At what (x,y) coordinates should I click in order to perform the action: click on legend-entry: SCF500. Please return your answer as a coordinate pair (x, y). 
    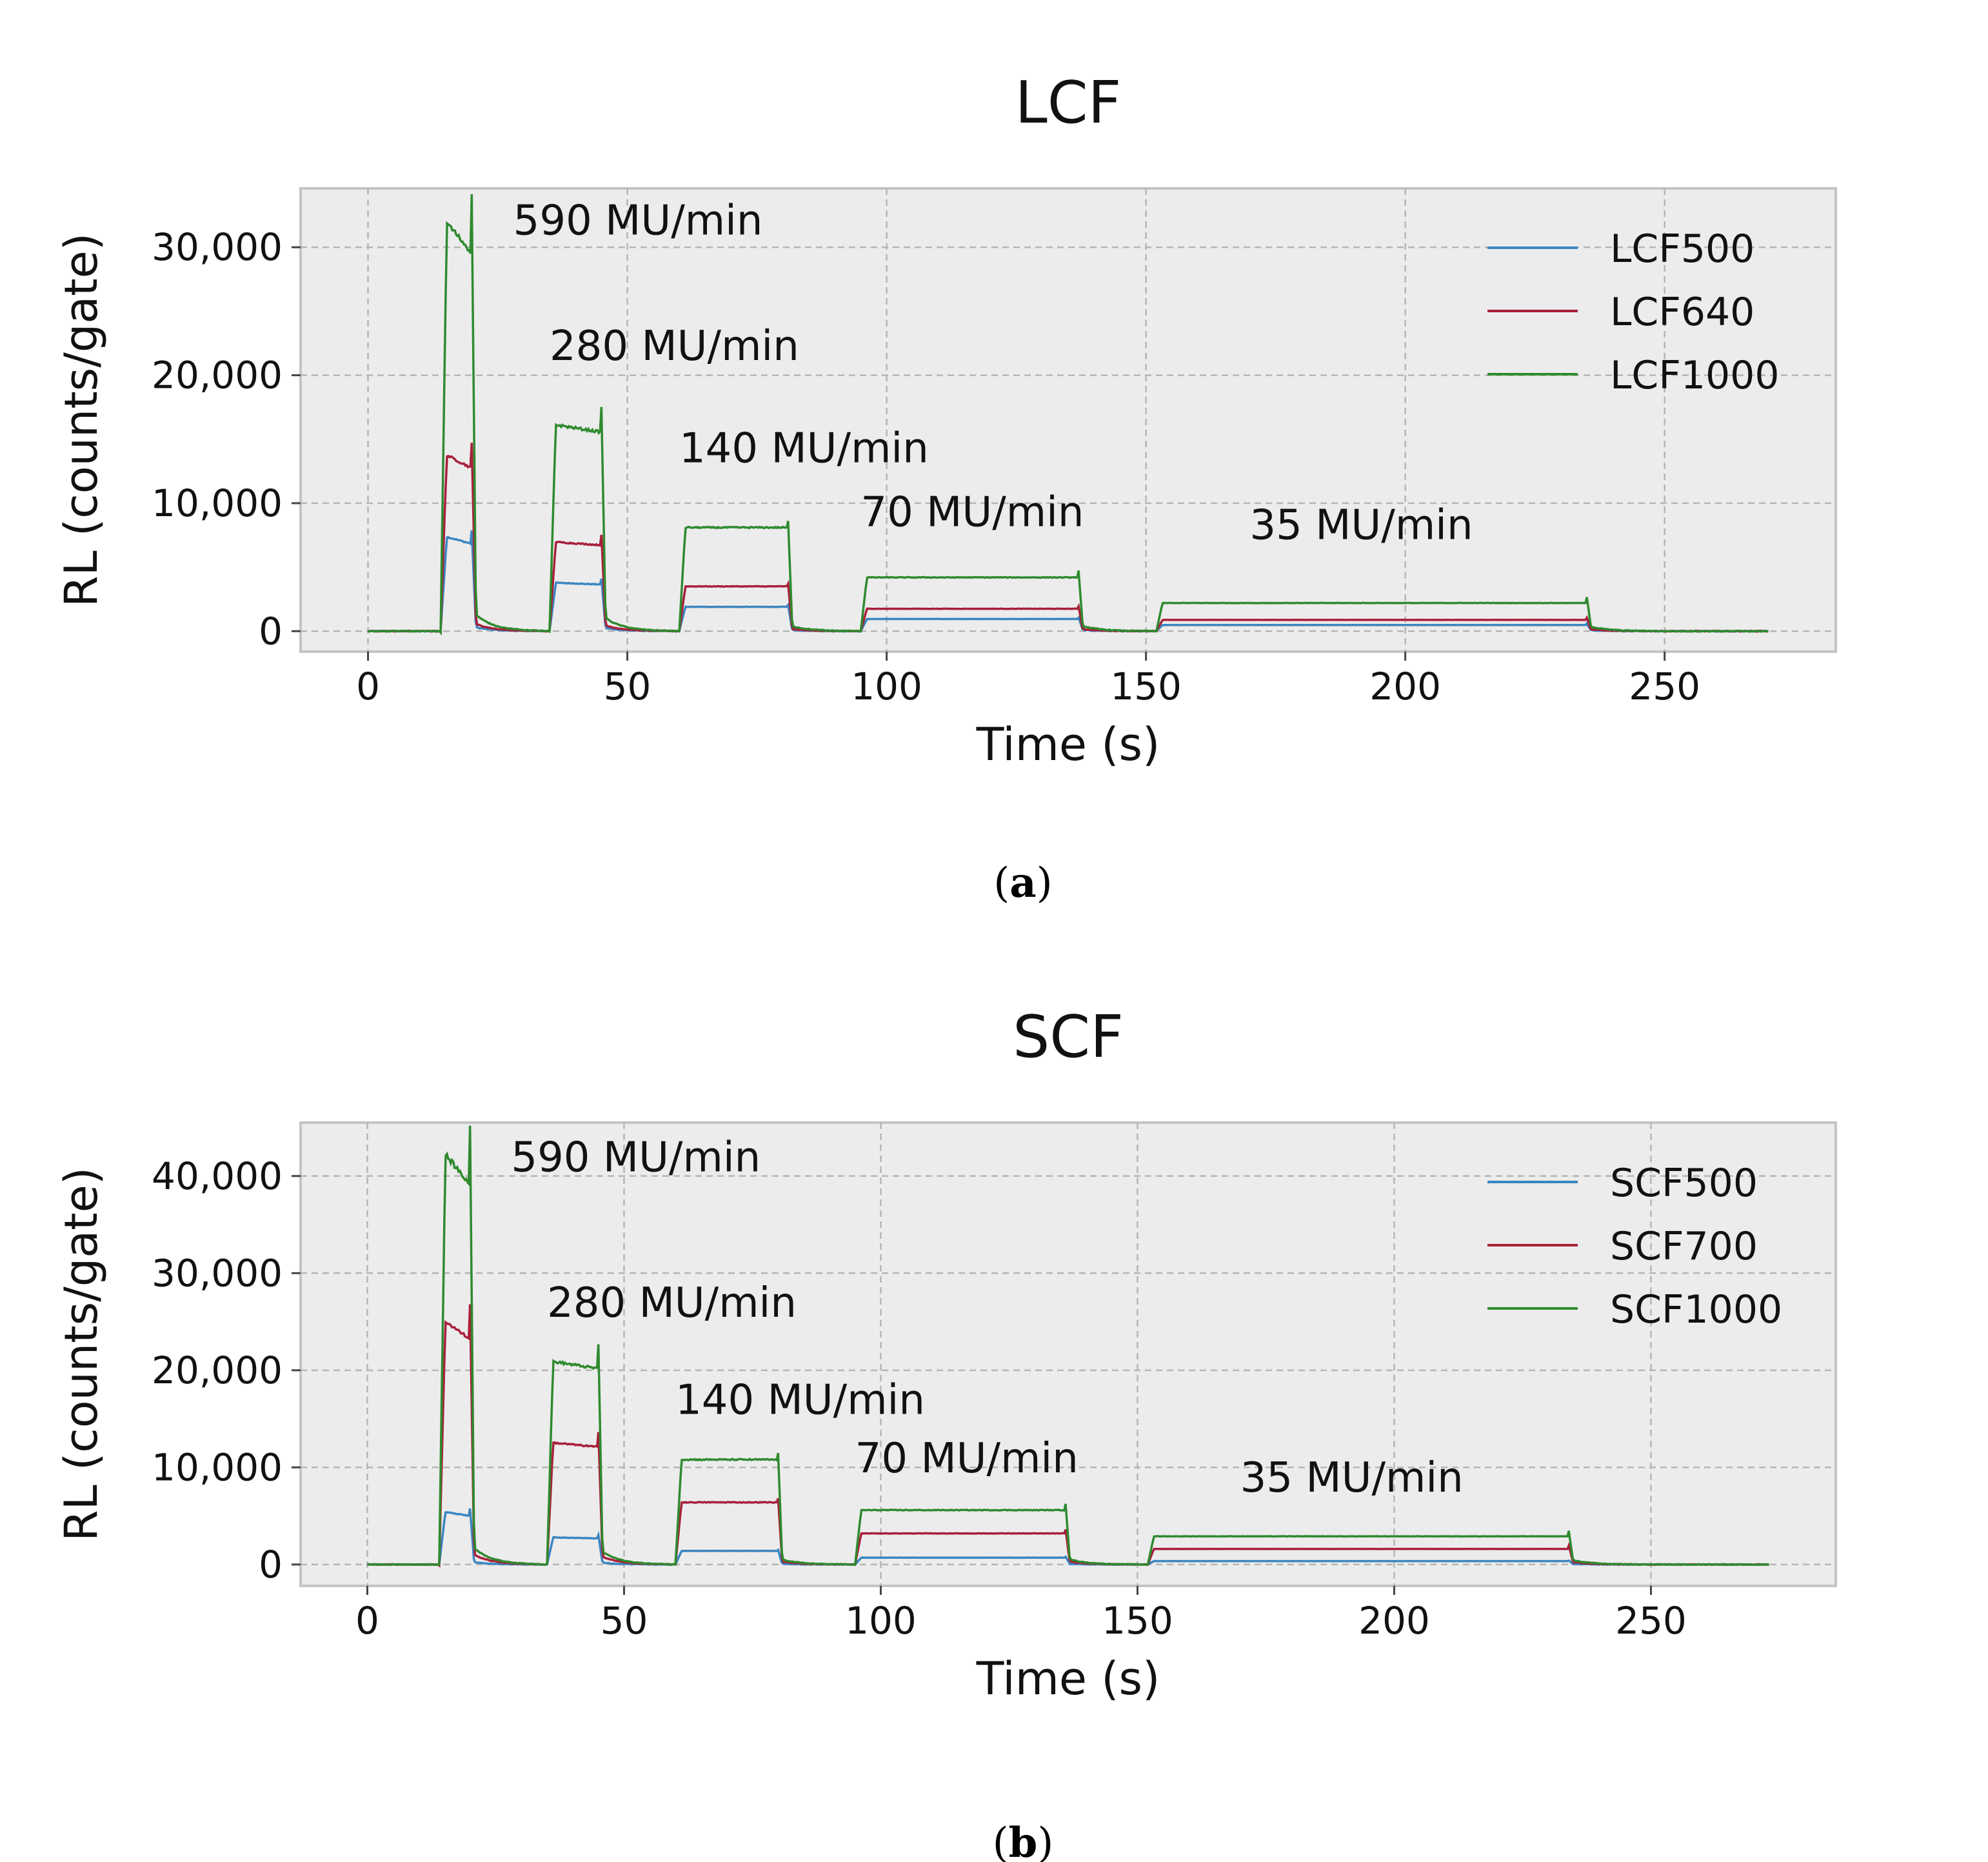
    Looking at the image, I should click on (1684, 1184).